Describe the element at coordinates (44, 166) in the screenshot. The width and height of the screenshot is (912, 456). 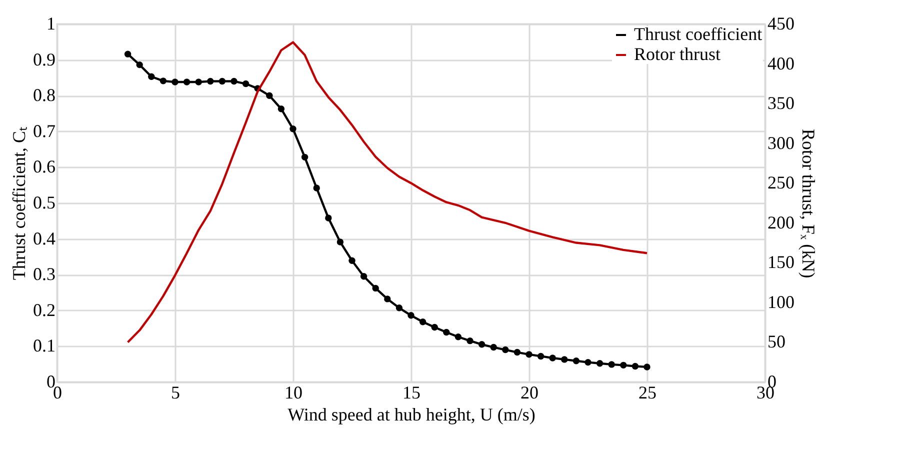
I see `y-tick-label: 0.6` at that location.